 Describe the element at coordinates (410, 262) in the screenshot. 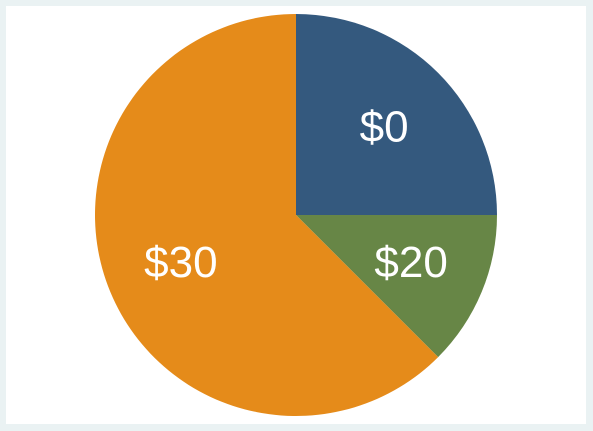

I see `pie-slice-label-1: $20` at that location.